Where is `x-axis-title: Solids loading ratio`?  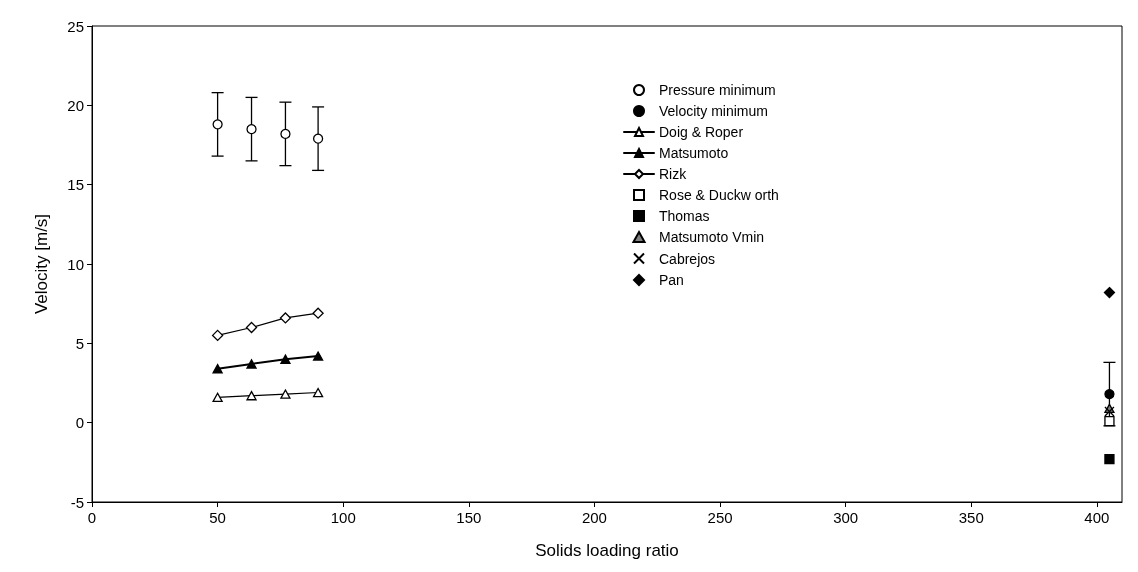
x-axis-title: Solids loading ratio is located at coordinates (607, 550).